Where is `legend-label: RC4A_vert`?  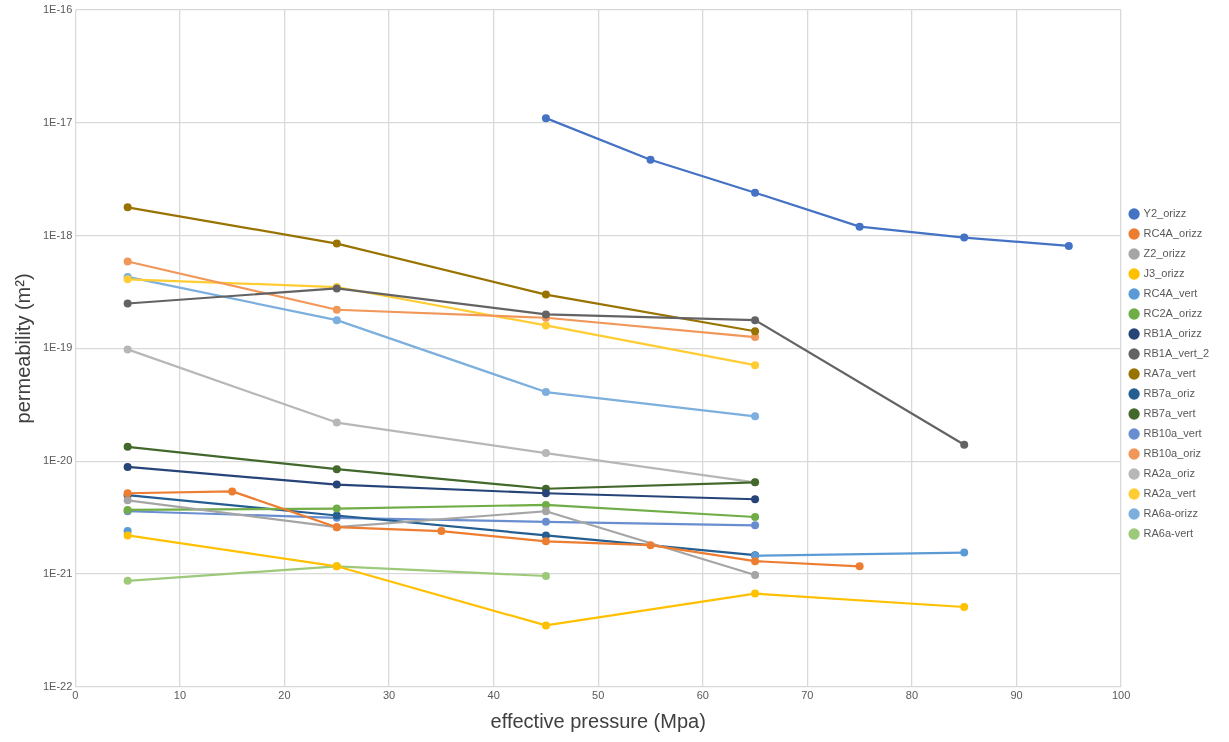 legend-label: RC4A_vert is located at coordinates (1170, 293).